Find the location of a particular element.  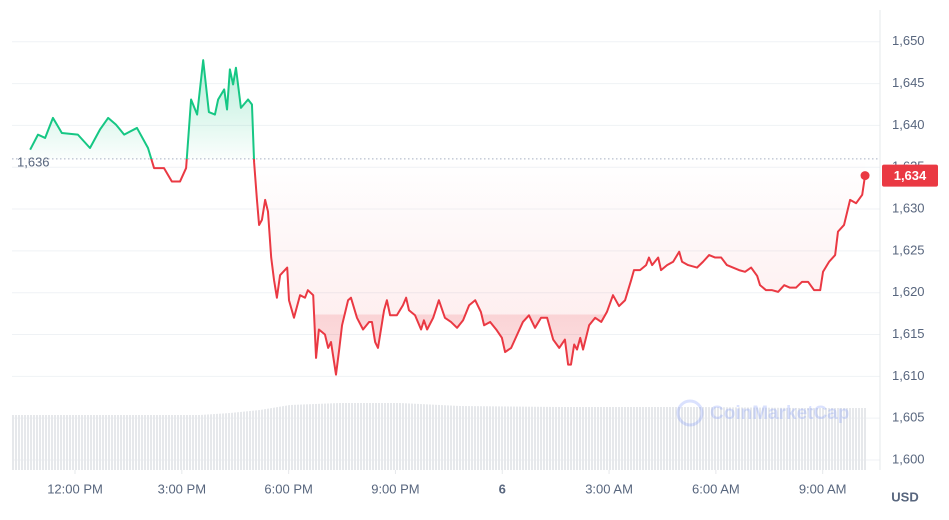

volume-band is located at coordinates (439, 436).